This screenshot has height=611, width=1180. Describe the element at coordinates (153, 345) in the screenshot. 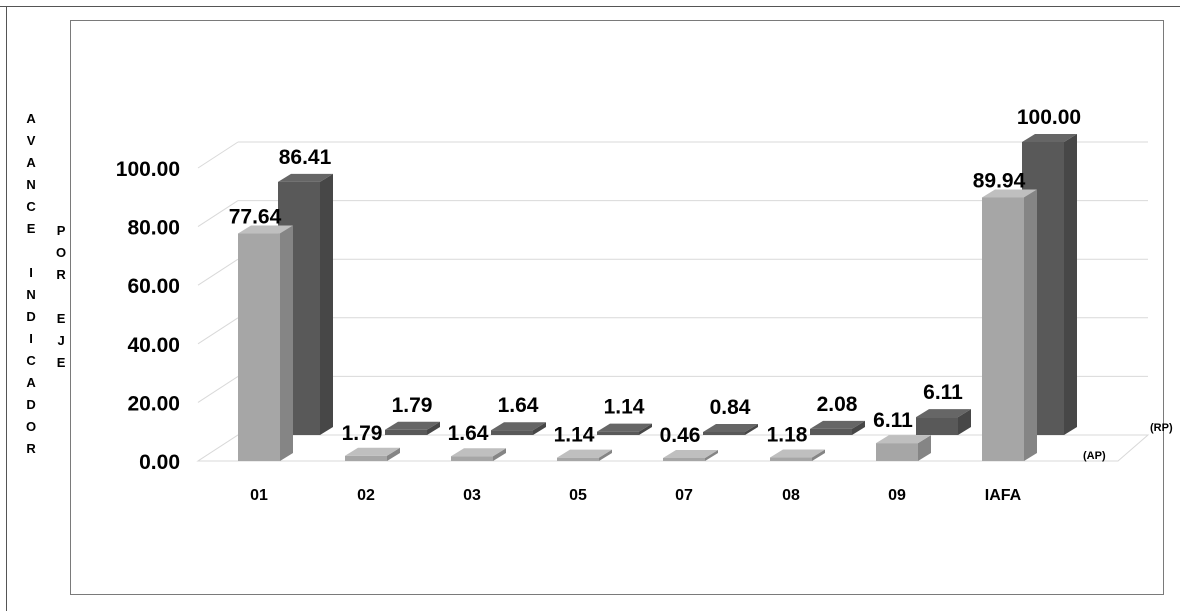

I see `y-tick-label: 40.00` at that location.